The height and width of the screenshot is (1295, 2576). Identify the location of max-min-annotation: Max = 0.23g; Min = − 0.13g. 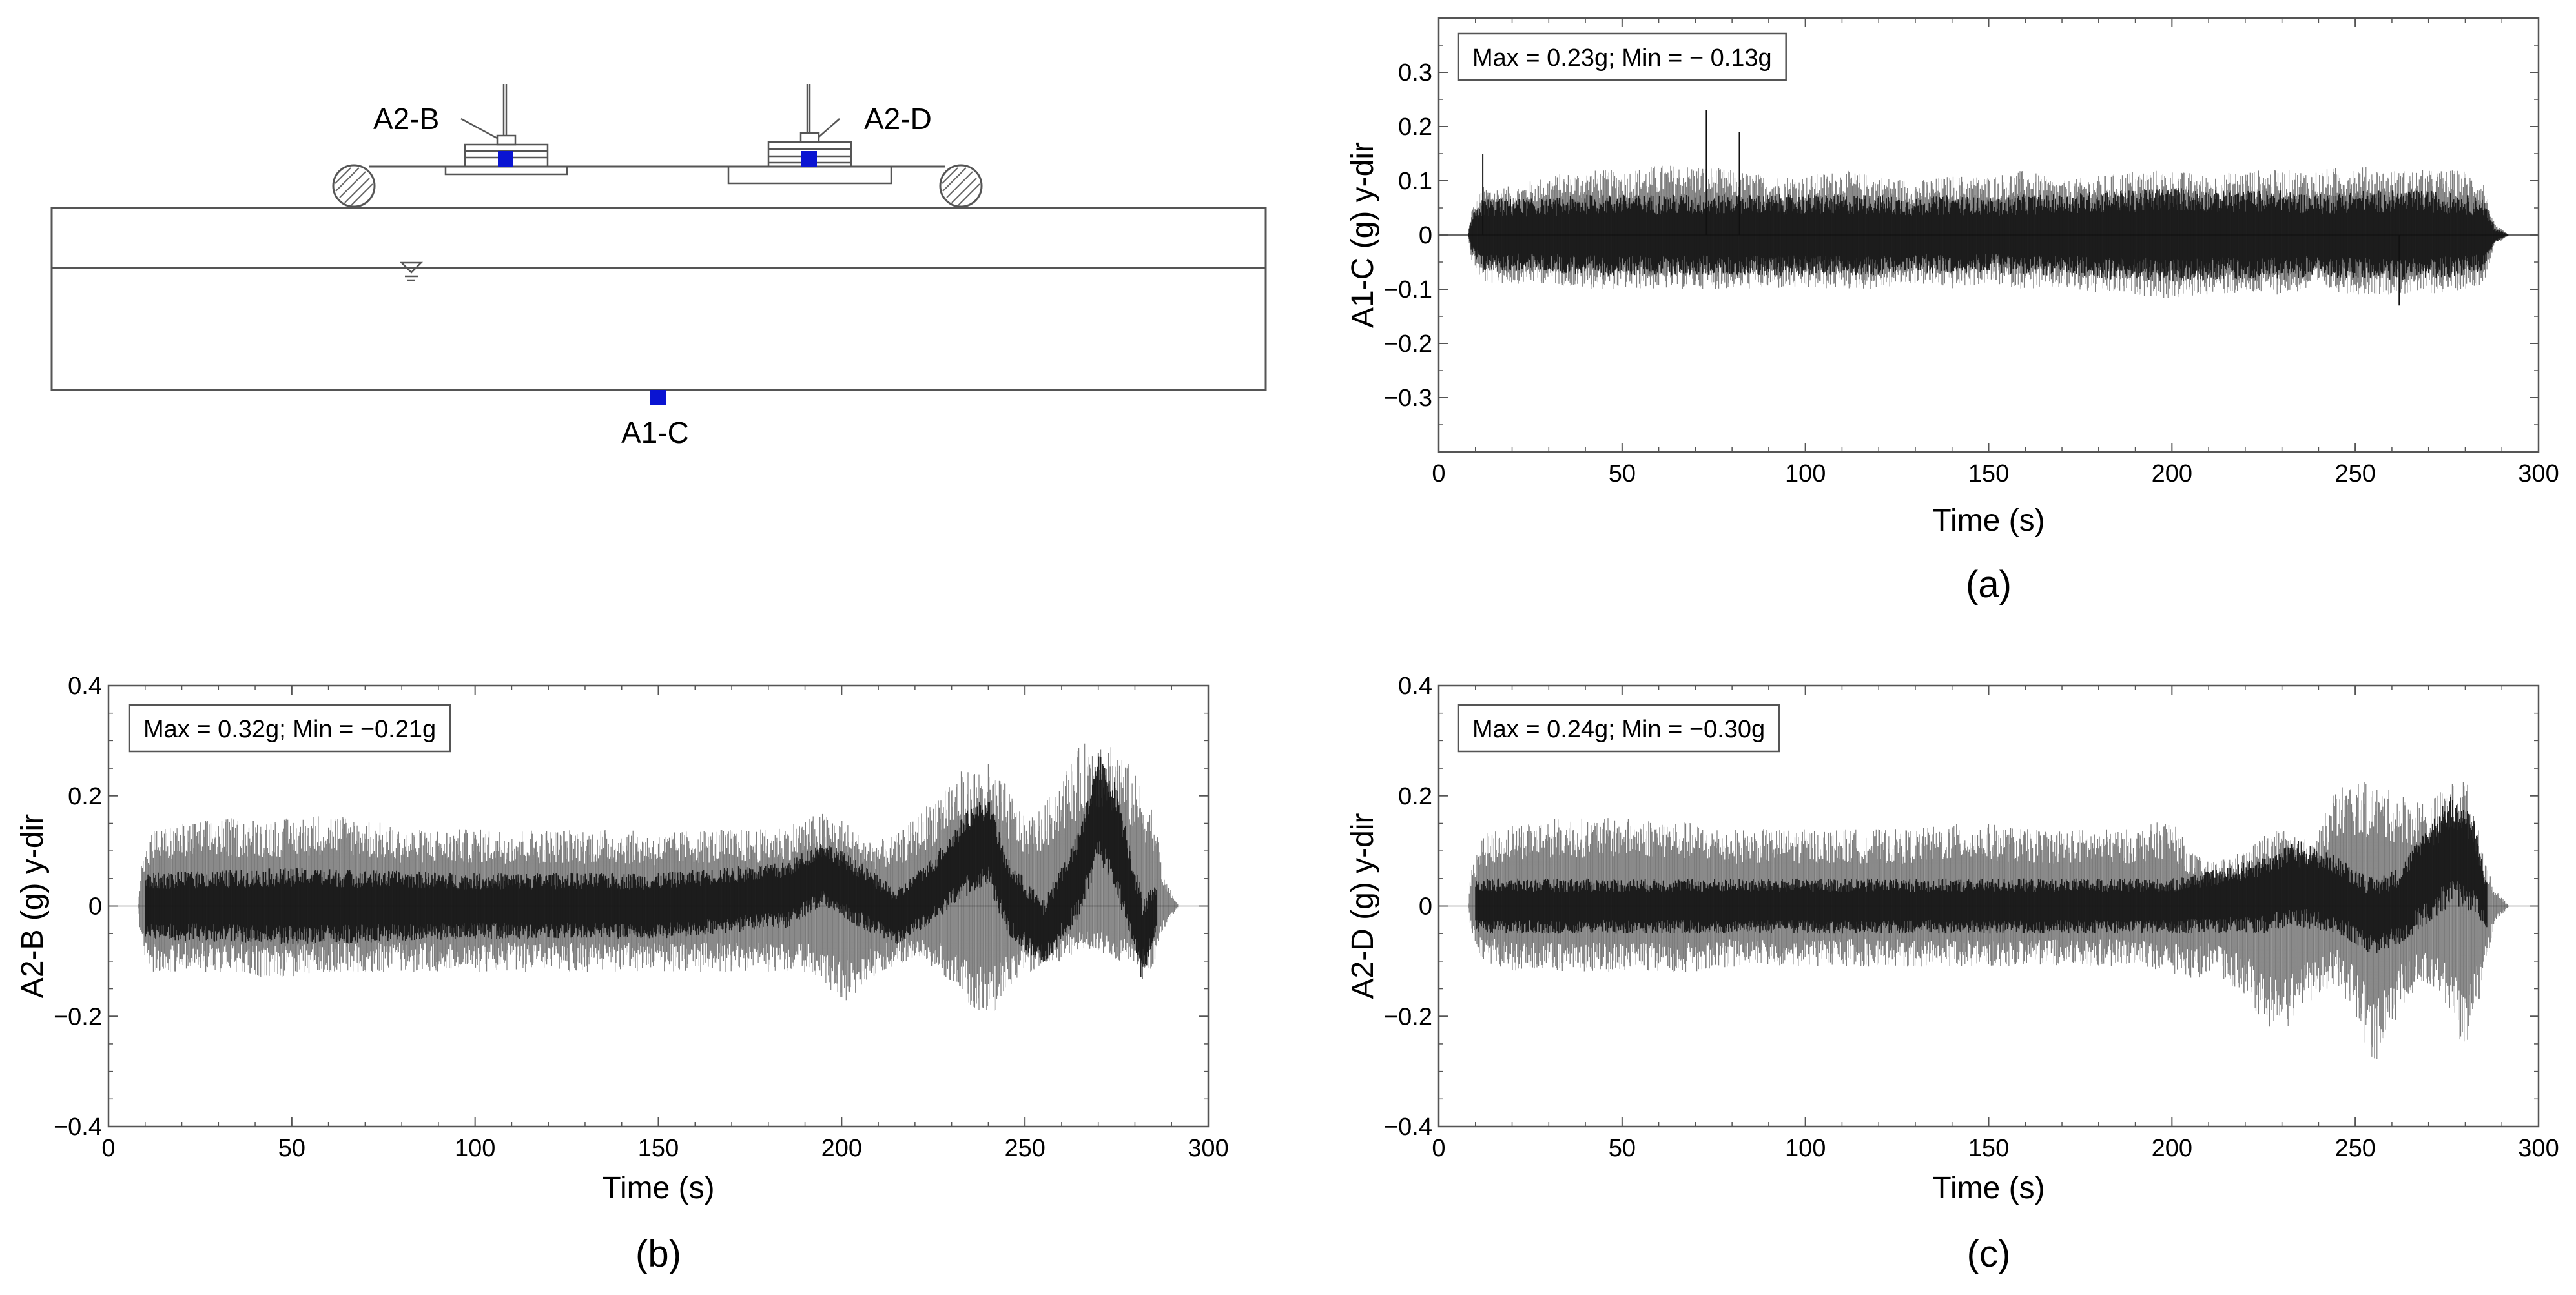
(1622, 56).